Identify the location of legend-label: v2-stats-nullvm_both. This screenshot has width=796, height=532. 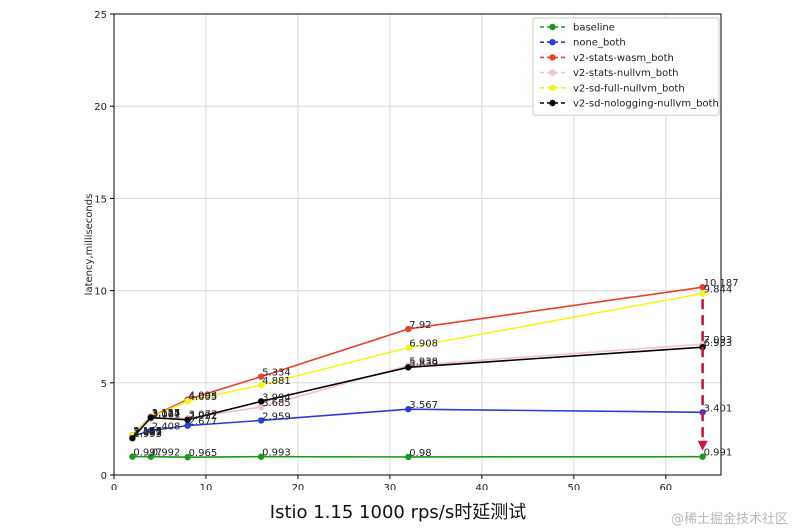
(626, 73).